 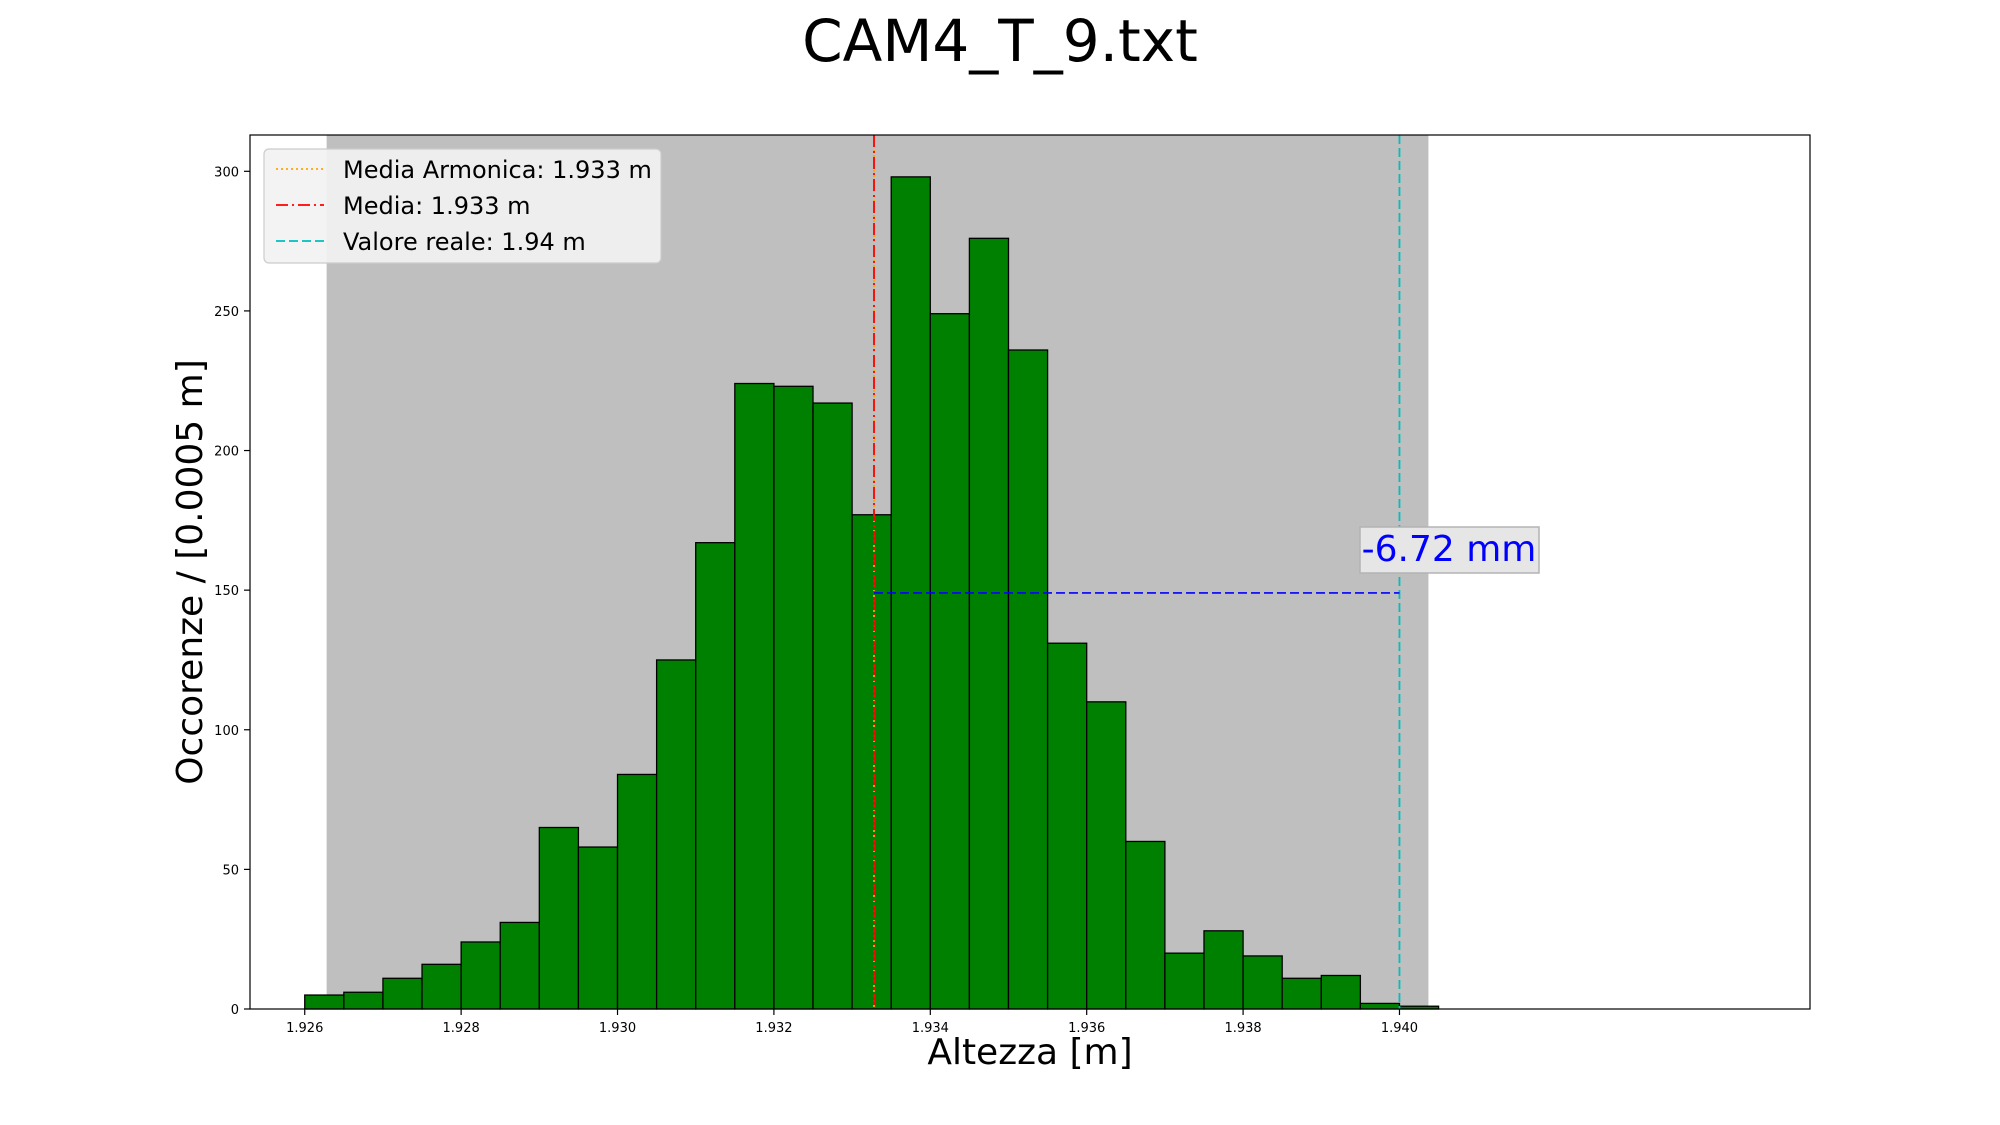 What do you see at coordinates (304, 1028) in the screenshot?
I see `x-tick-label: 1.926` at bounding box center [304, 1028].